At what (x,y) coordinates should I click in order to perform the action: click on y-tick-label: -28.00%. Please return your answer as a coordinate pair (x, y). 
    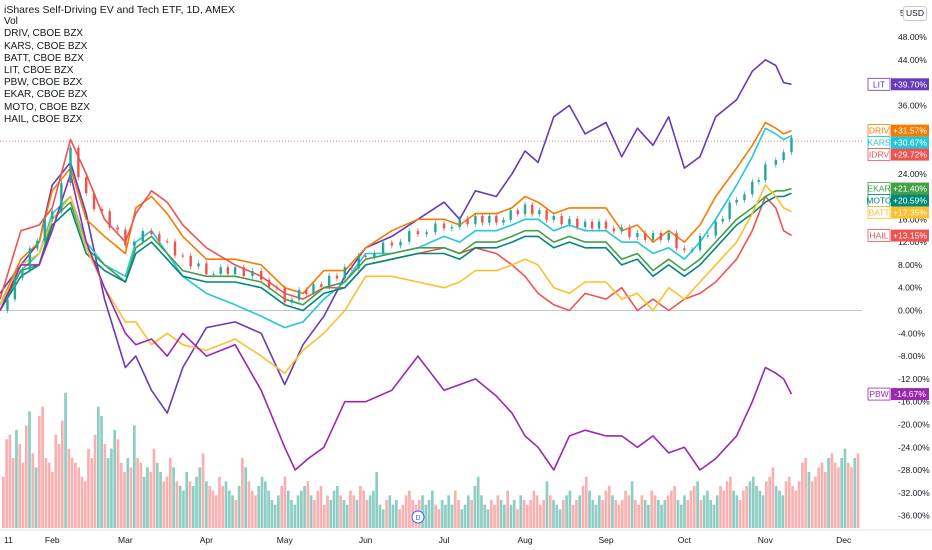
    Looking at the image, I should click on (914, 470).